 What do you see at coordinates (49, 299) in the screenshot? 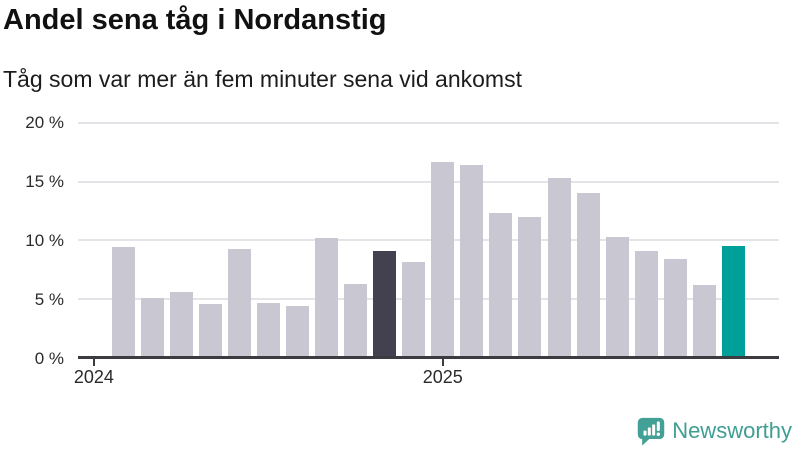
I see `y-axis-label: 5 %` at bounding box center [49, 299].